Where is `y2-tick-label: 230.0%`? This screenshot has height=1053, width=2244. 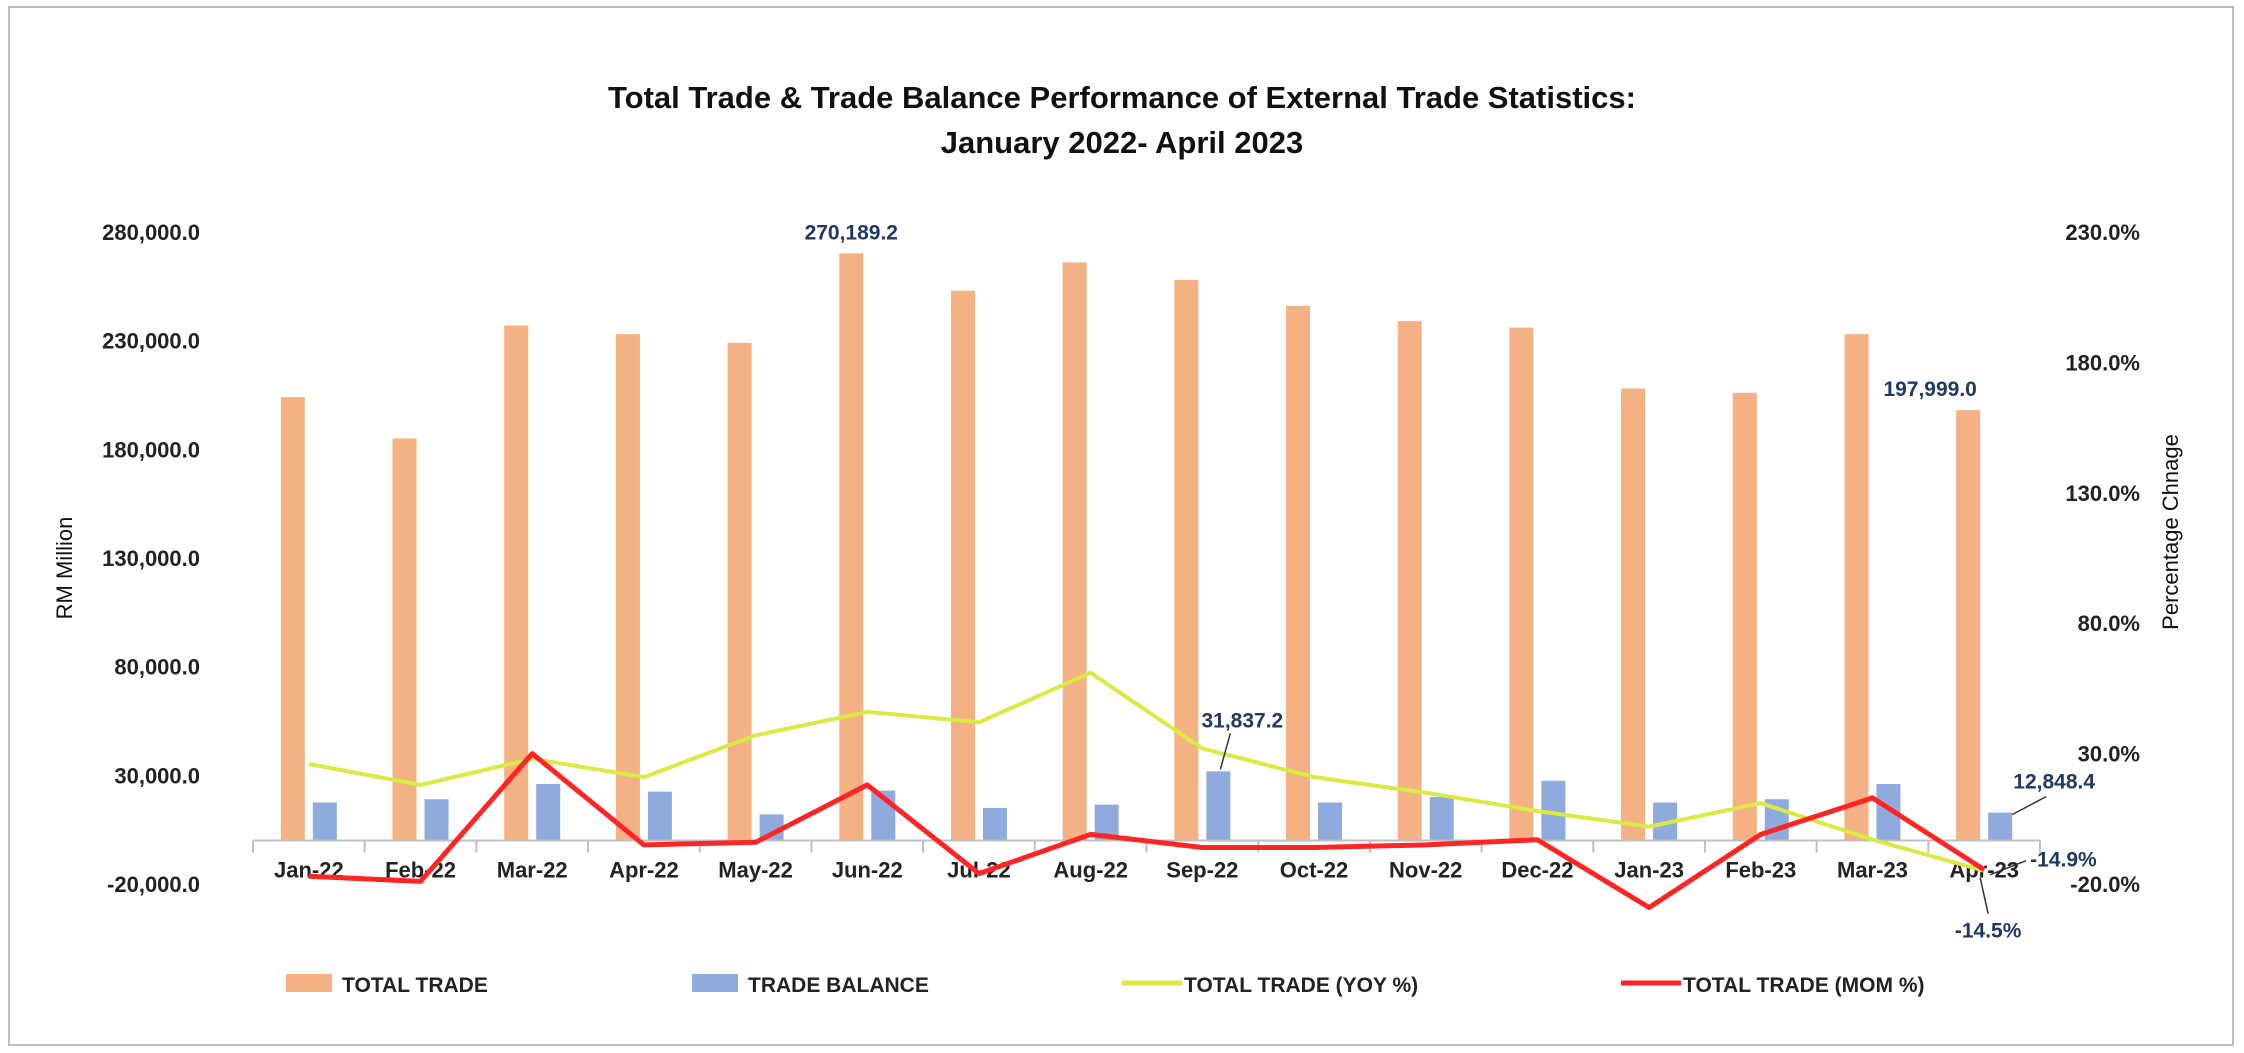
y2-tick-label: 230.0% is located at coordinates (2102, 232).